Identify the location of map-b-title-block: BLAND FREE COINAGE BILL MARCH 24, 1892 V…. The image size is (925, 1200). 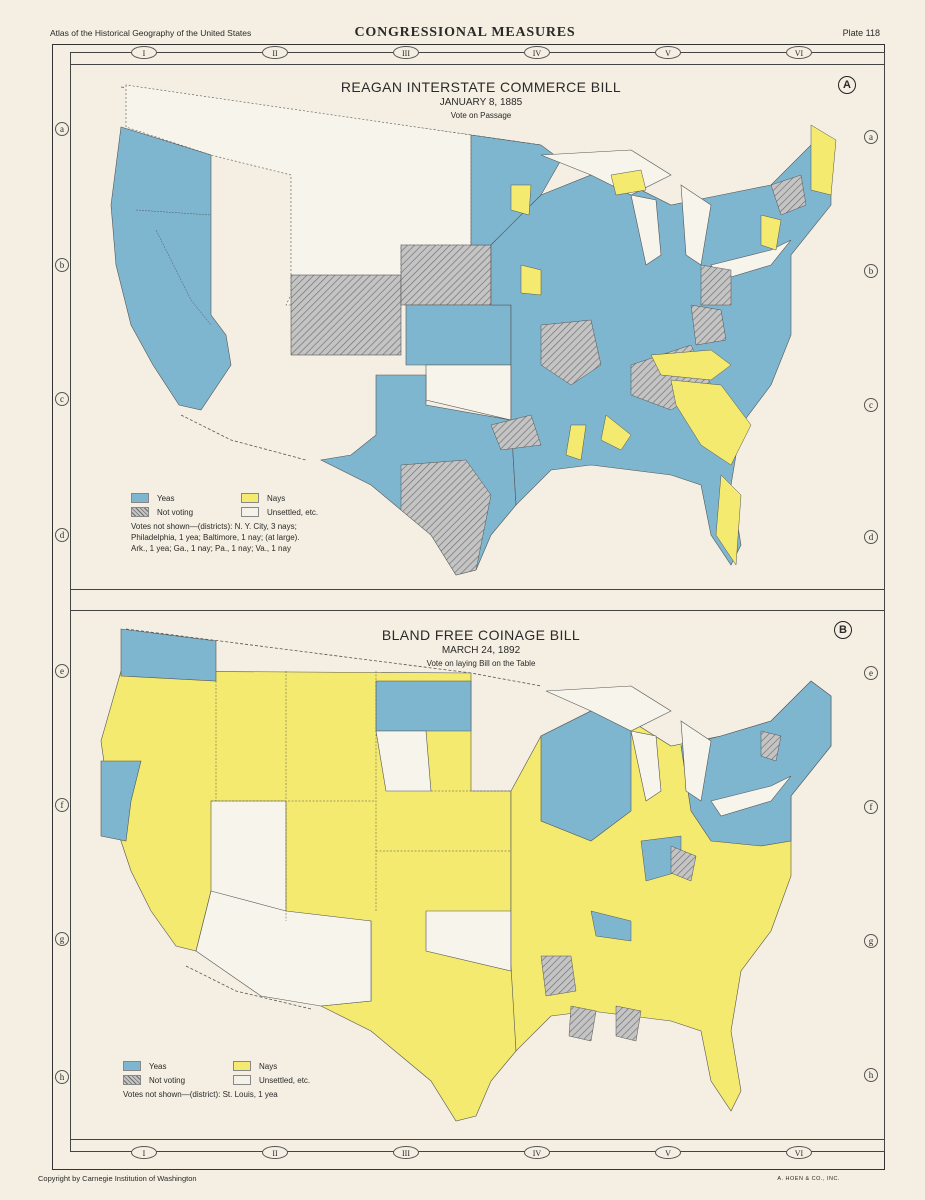
(481, 647).